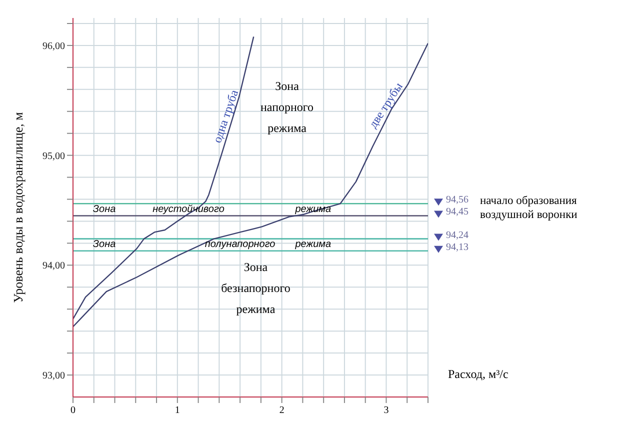 The width and height of the screenshot is (628, 430). What do you see at coordinates (282, 411) in the screenshot?
I see `x-tick-label: 2` at bounding box center [282, 411].